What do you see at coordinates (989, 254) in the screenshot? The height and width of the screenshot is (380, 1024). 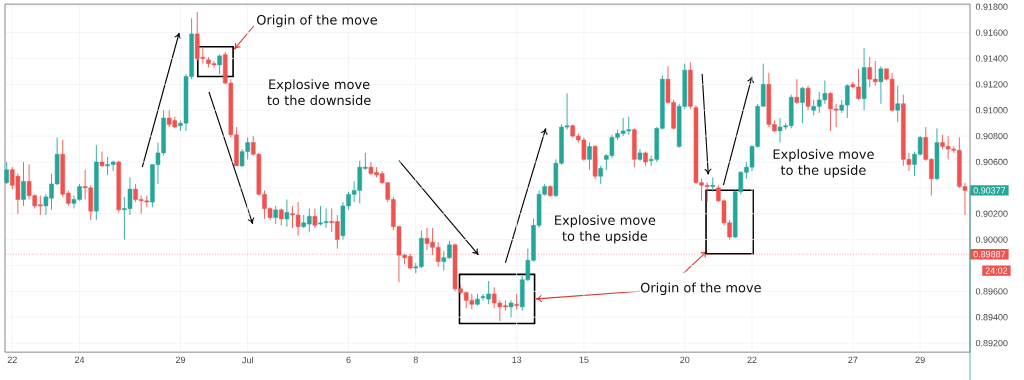 I see `ref-line-label: 0.89887` at bounding box center [989, 254].